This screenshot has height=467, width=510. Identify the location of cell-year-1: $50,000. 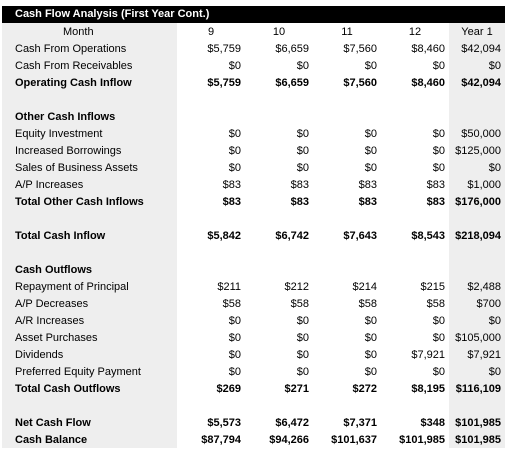
(477, 133).